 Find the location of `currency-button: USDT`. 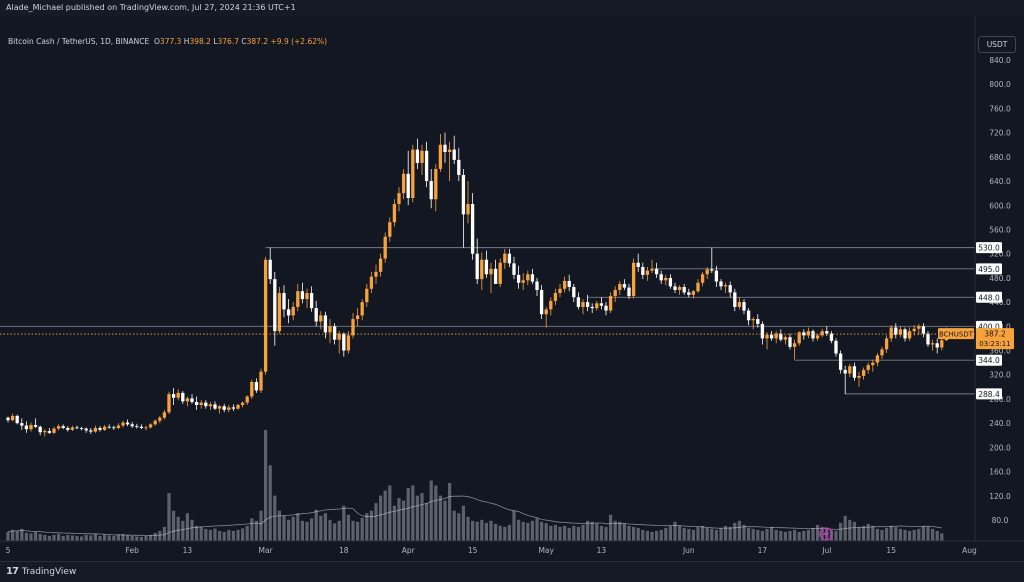

currency-button: USDT is located at coordinates (997, 44).